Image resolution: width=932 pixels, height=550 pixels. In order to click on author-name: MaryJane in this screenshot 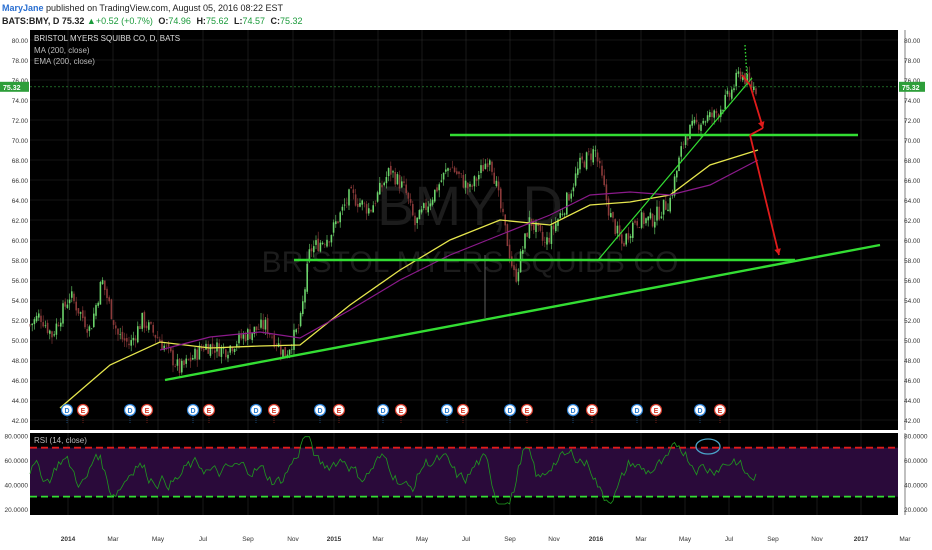, I will do `click(23, 8)`.